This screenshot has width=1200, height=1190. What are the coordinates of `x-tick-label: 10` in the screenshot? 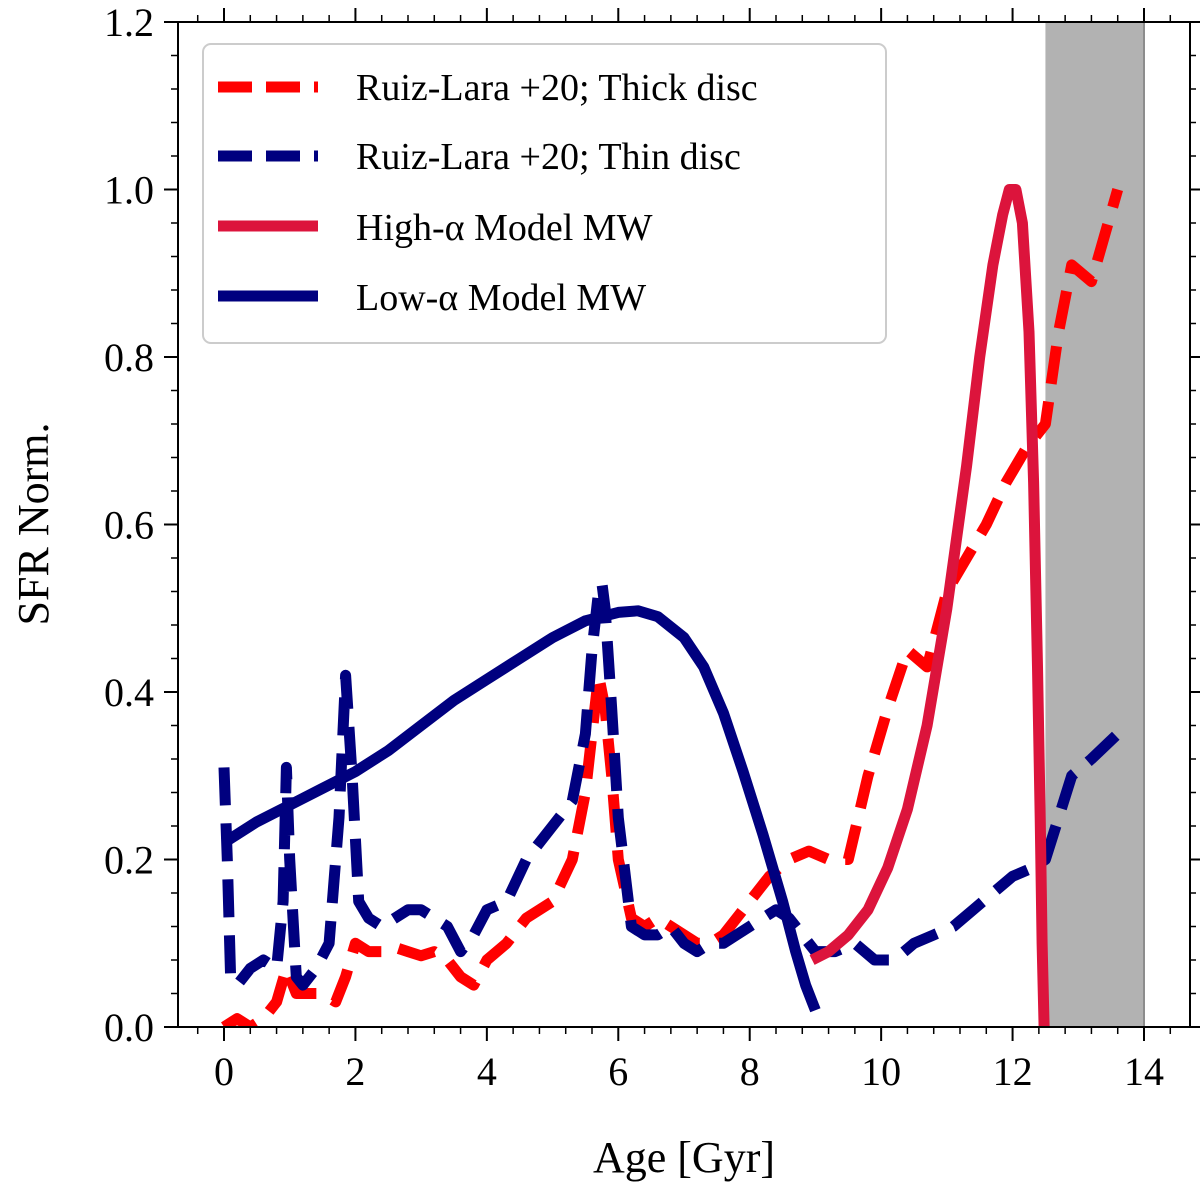 It's located at (881, 1071).